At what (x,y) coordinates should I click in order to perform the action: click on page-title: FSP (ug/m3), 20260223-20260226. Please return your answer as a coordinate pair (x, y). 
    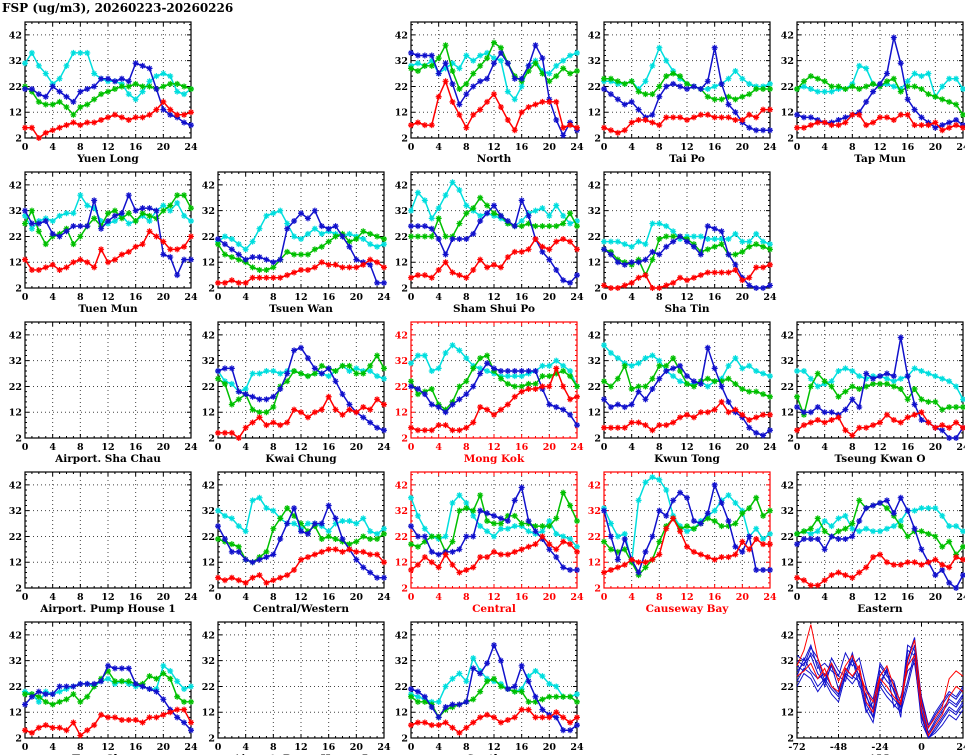
    Looking at the image, I should click on (118, 8).